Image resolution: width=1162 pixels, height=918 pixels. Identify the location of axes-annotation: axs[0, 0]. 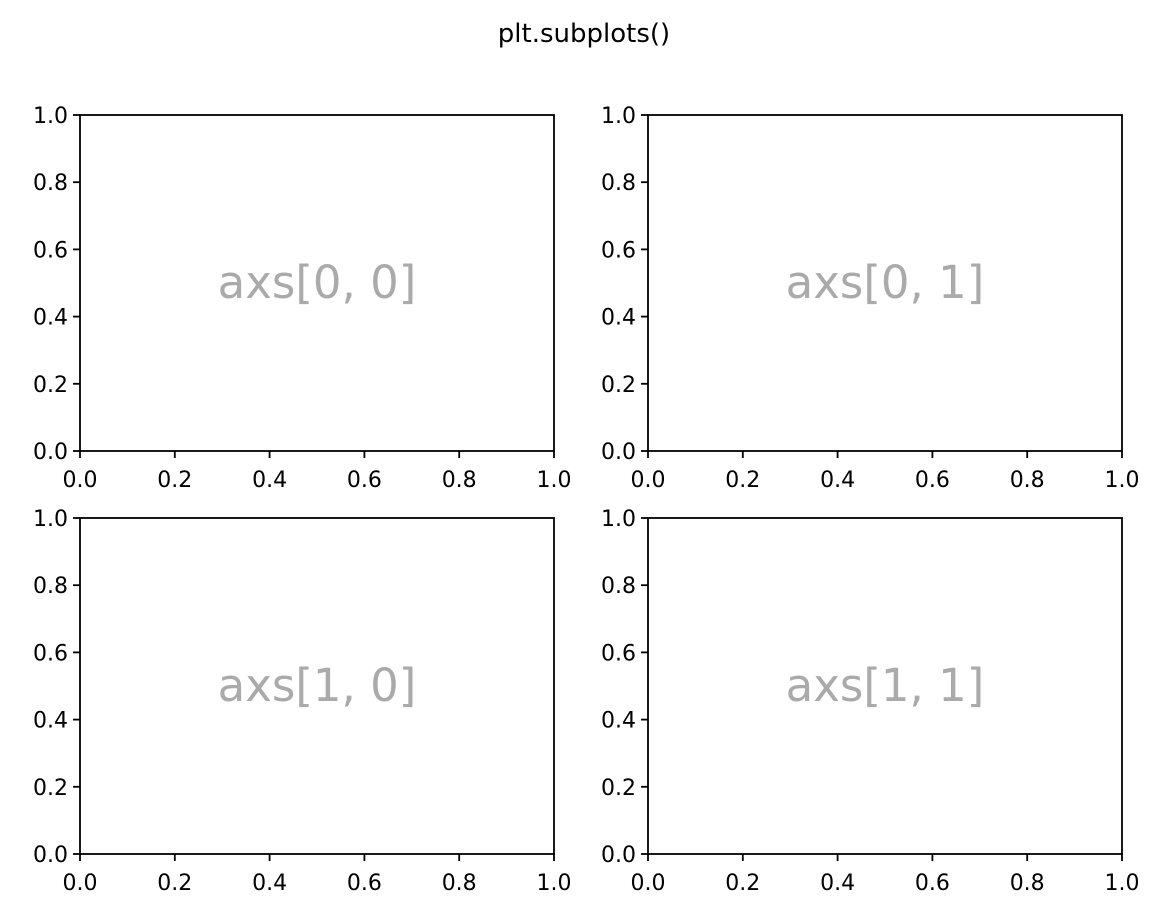
(317, 282).